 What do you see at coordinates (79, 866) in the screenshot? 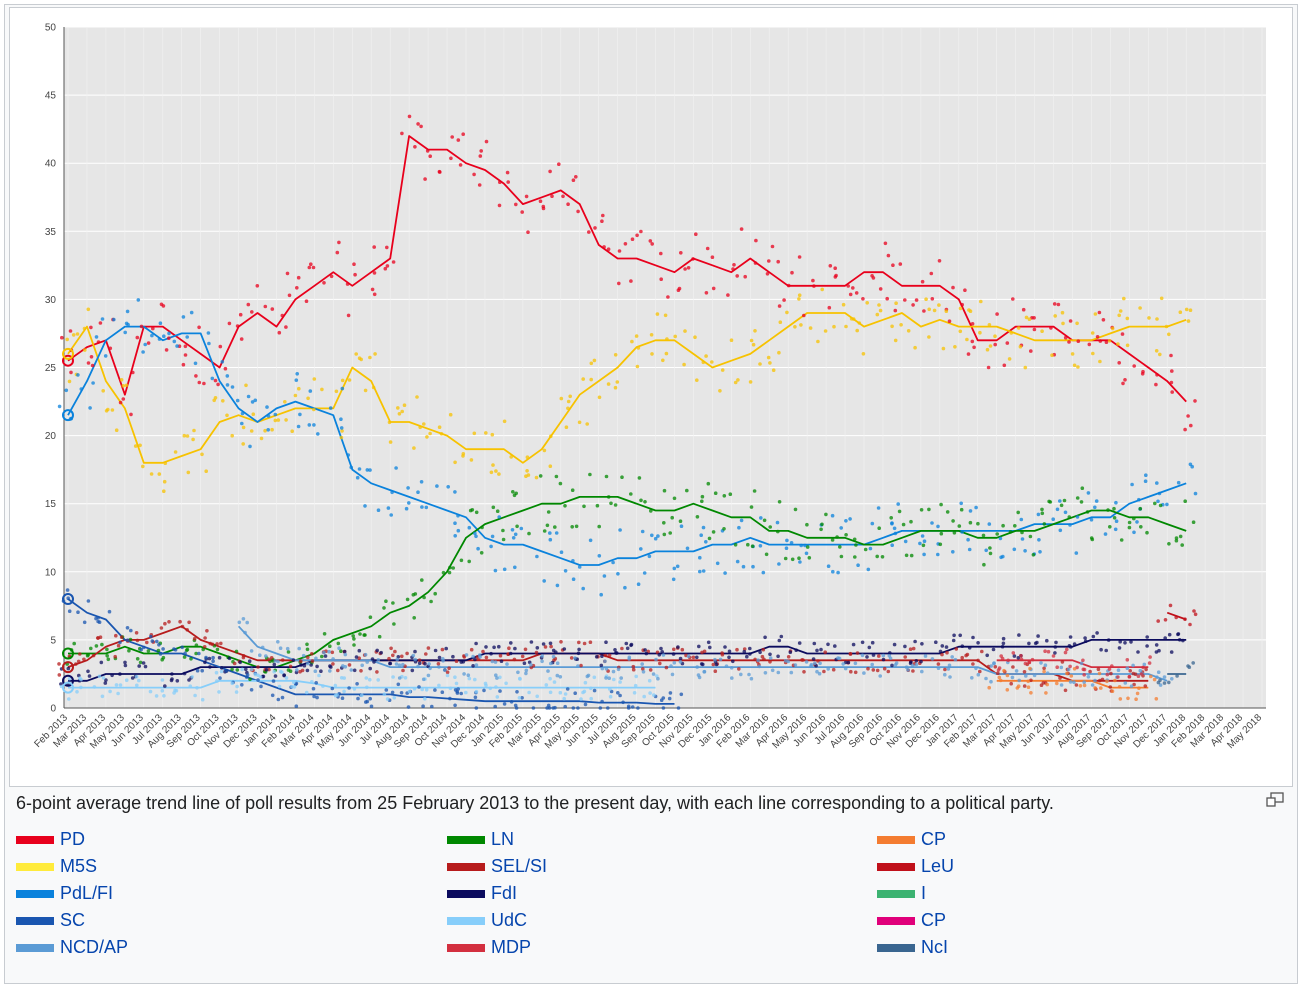
I see `legend-label: M5S` at bounding box center [79, 866].